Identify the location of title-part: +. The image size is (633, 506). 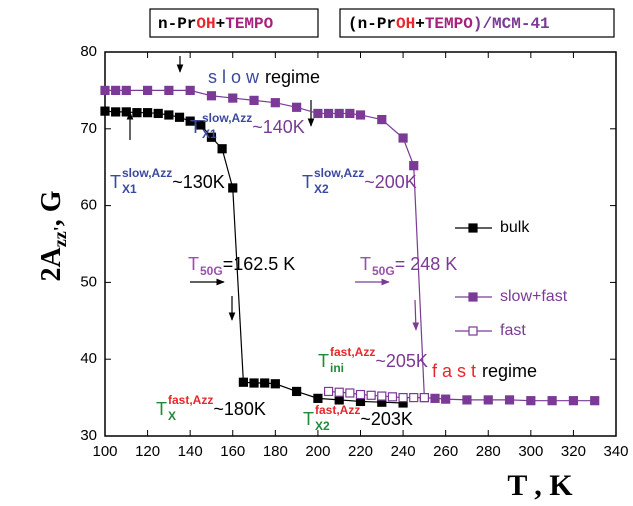
(221, 24).